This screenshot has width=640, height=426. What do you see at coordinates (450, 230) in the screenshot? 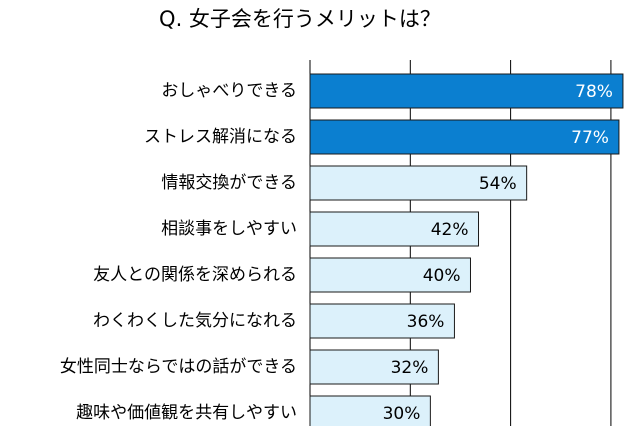
I see `value-label: 42%` at bounding box center [450, 230].